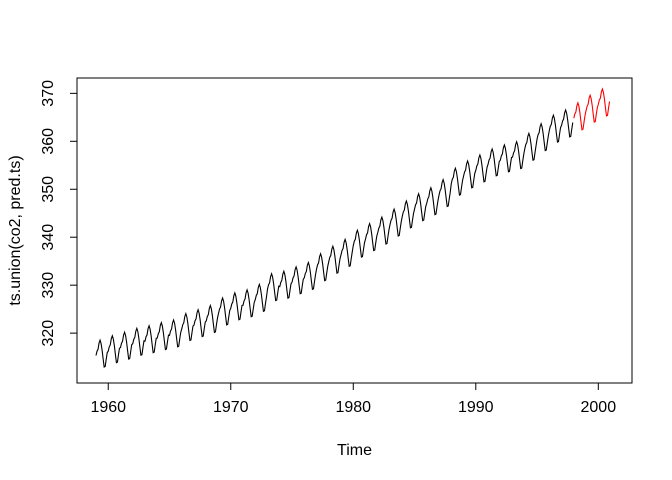 The width and height of the screenshot is (672, 480). What do you see at coordinates (592, 109) in the screenshot?
I see `prediction-series-line` at bounding box center [592, 109].